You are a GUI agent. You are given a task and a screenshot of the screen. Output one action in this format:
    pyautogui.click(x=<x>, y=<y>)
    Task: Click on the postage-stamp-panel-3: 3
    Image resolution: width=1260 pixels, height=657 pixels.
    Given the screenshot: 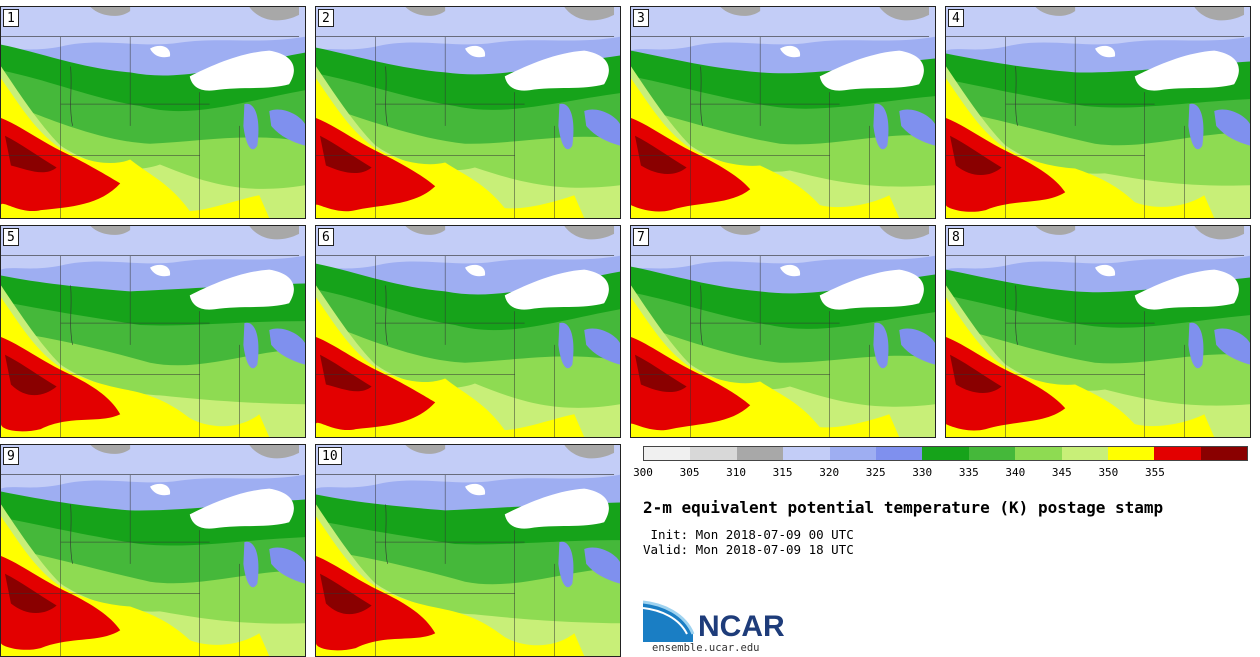 What is the action you would take?
    pyautogui.click(x=783, y=112)
    